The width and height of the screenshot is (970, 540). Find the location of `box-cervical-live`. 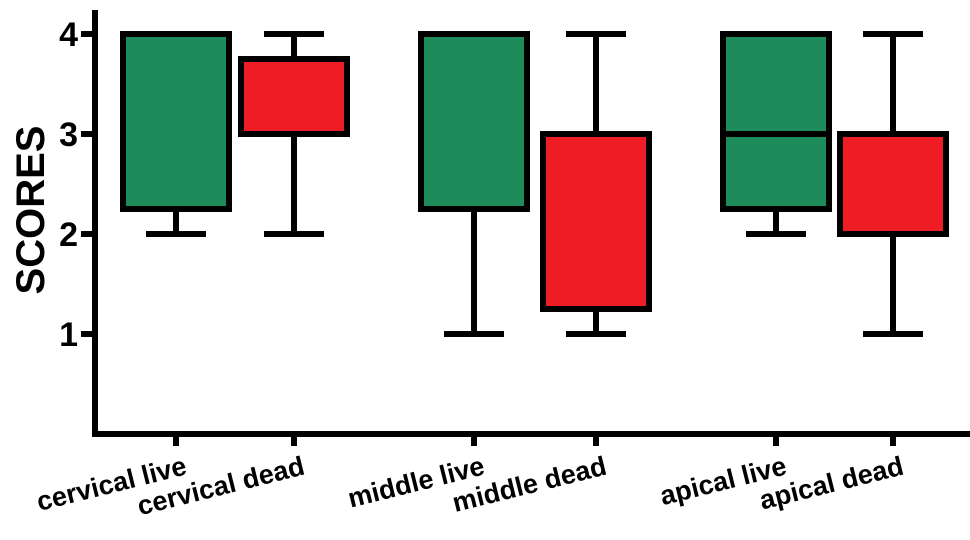

box-cervical-live is located at coordinates (176, 134).